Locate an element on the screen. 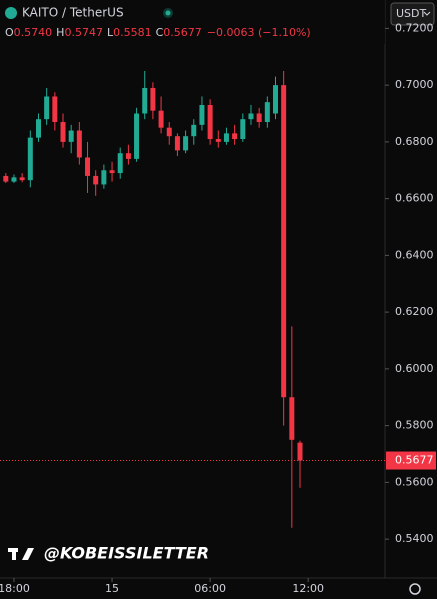 The height and width of the screenshot is (599, 437). y-tick-label: 0.6400 is located at coordinates (414, 254).